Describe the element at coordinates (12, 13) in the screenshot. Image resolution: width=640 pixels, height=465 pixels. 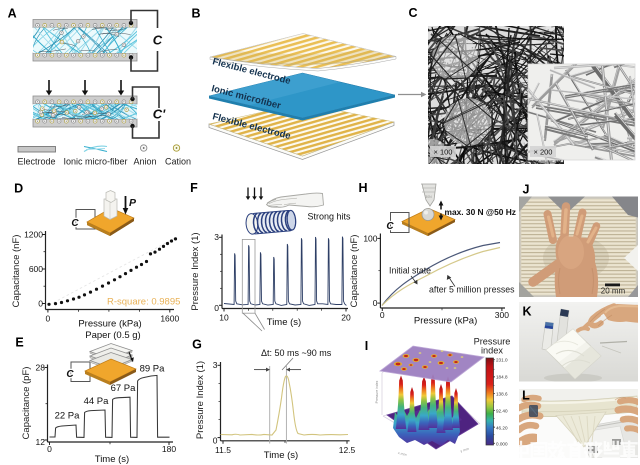
I see `svg-text: A` at that location.